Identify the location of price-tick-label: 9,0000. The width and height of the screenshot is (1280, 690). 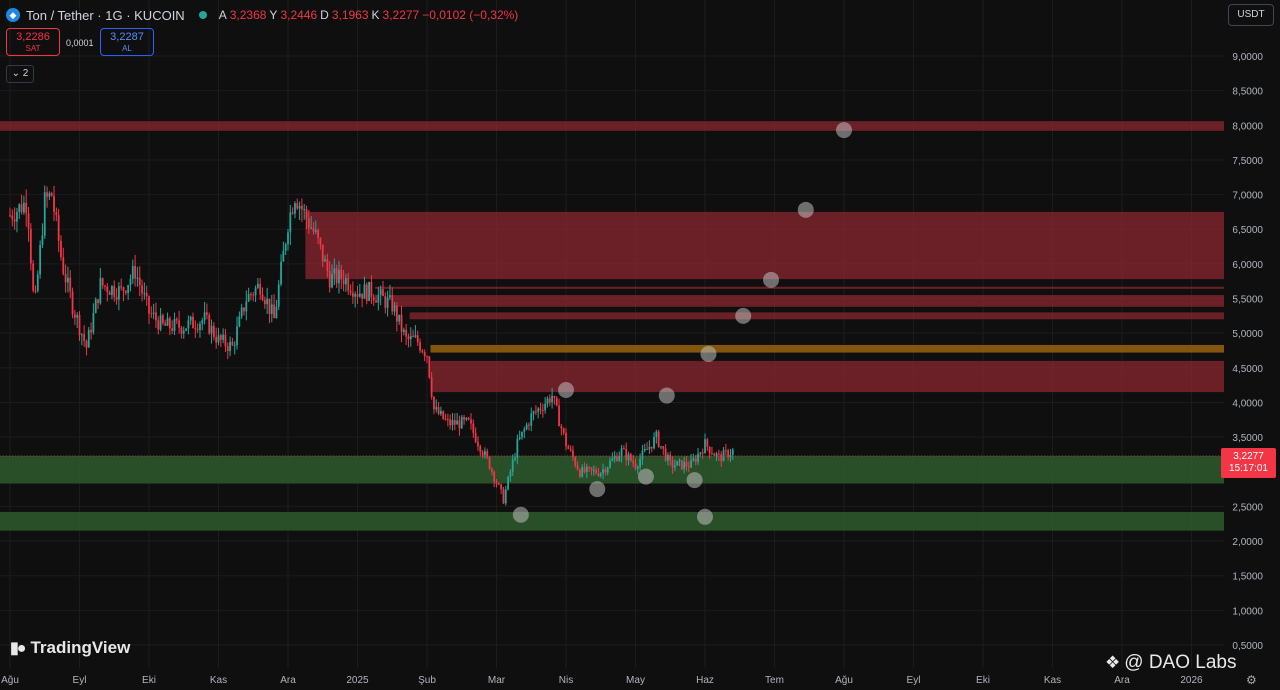
(1247, 57).